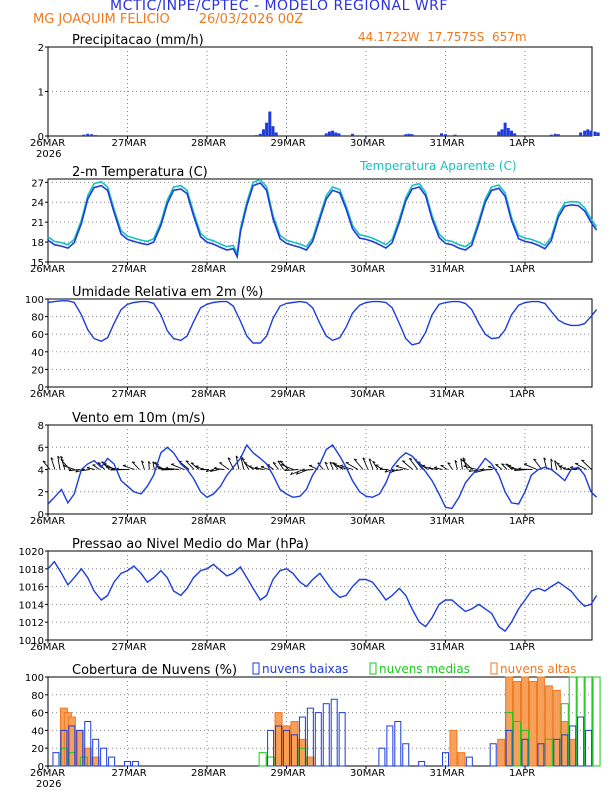 The width and height of the screenshot is (612, 792). Describe the element at coordinates (41, 388) in the screenshot. I see `y-tick-label: 0` at that location.